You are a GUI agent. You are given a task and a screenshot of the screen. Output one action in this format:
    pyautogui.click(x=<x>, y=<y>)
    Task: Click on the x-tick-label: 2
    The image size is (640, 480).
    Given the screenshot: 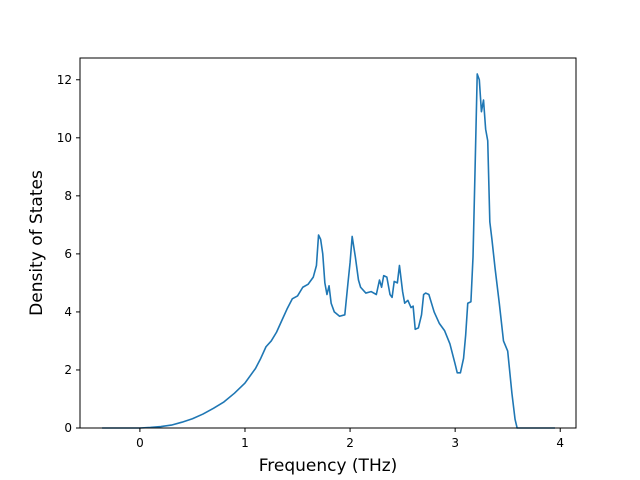 What is the action you would take?
    pyautogui.click(x=350, y=443)
    